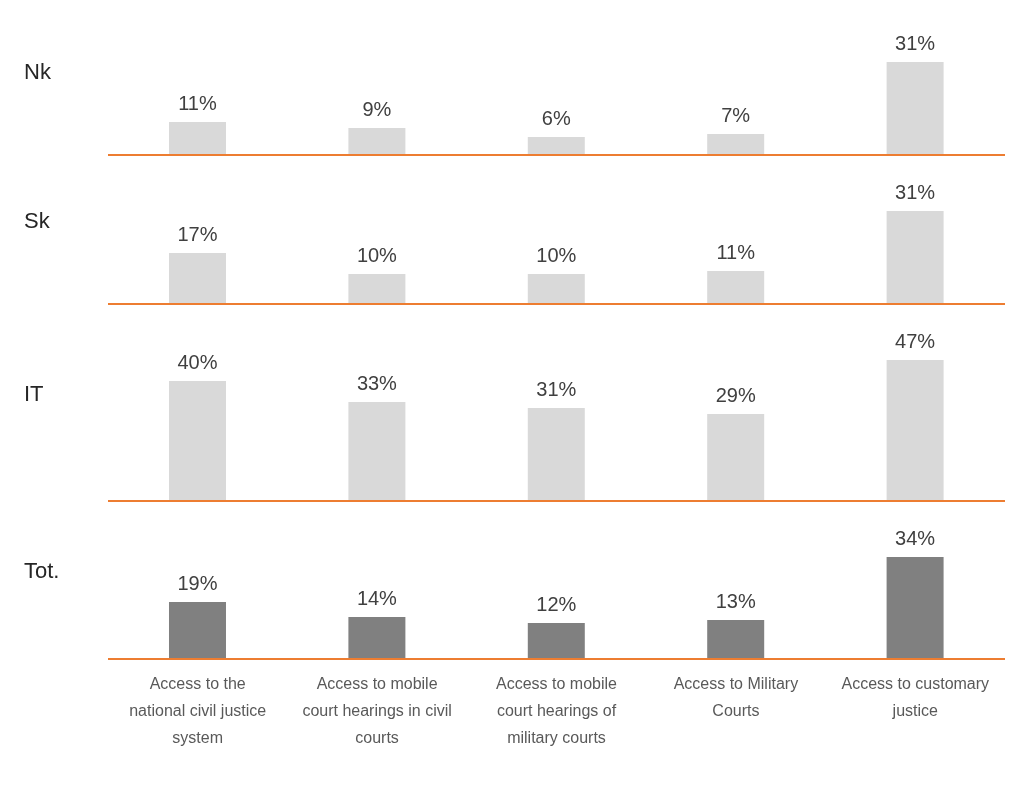  Describe the element at coordinates (34, 393) in the screenshot. I see `y-axis-title: IT` at that location.